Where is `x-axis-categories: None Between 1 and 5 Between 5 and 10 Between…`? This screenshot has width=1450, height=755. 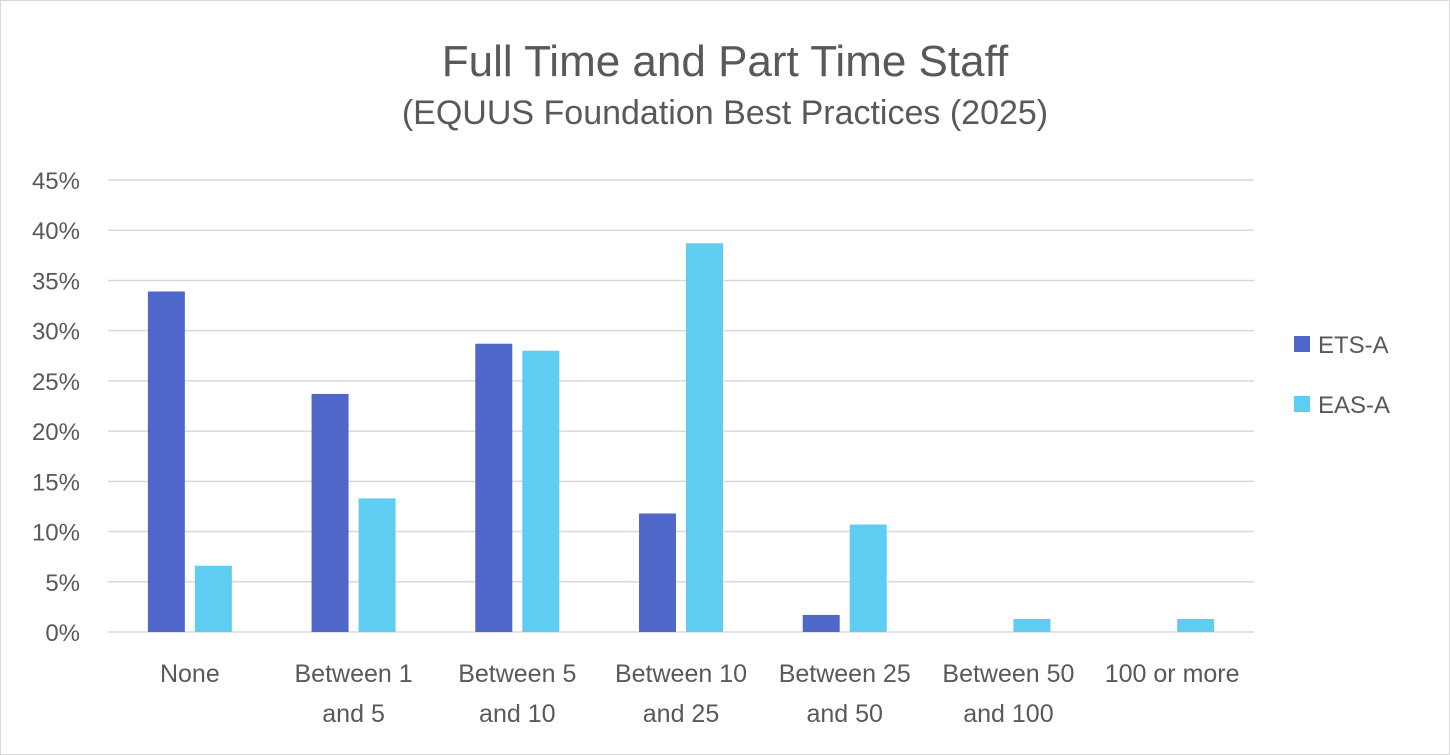 x-axis-categories: None Between 1 and 5 Between 5 and 10 Between… is located at coordinates (700, 694).